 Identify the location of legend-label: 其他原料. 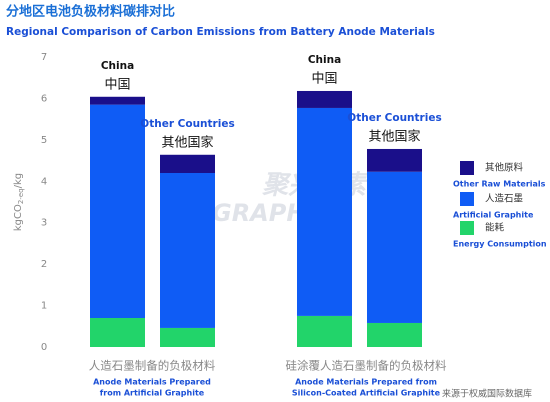
(504, 168).